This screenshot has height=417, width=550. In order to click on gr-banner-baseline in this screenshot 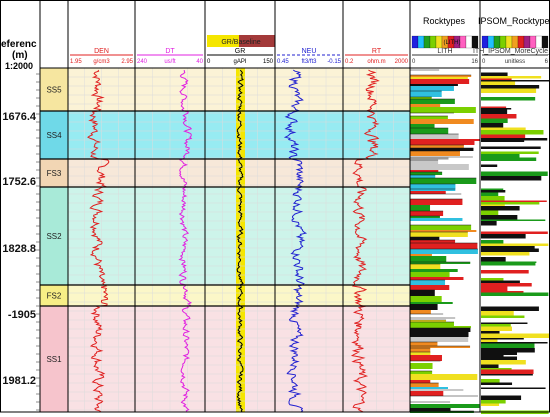, I will do `click(257, 41)`.